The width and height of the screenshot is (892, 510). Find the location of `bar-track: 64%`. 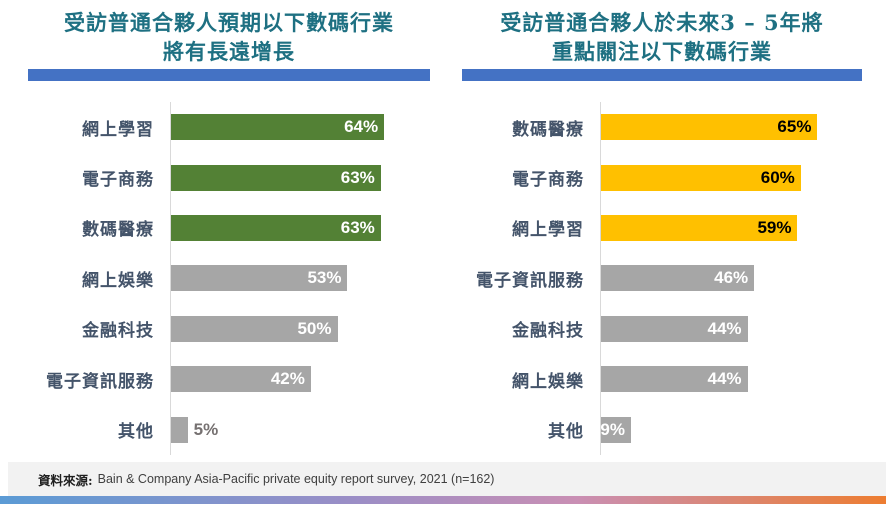

bar-track: 64% is located at coordinates (300, 127).